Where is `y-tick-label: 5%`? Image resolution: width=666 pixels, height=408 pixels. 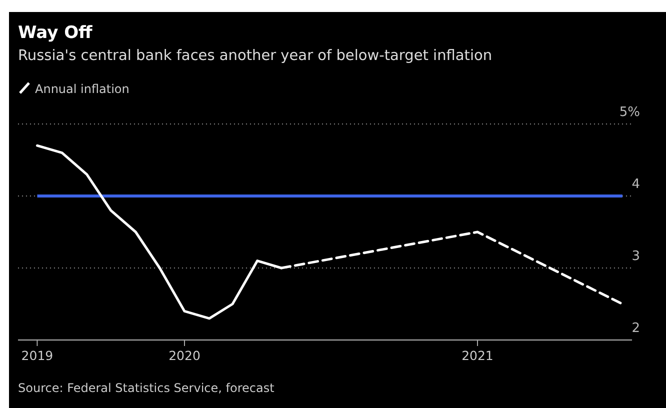 y-tick-label: 5% is located at coordinates (629, 112).